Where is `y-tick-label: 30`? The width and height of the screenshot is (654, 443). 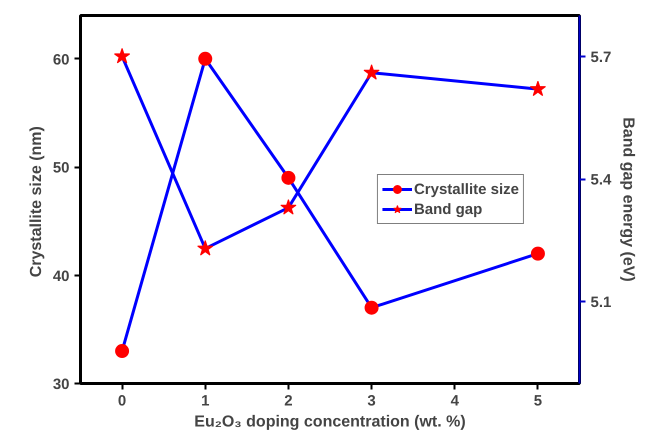
y-tick-label: 30 is located at coordinates (61, 384).